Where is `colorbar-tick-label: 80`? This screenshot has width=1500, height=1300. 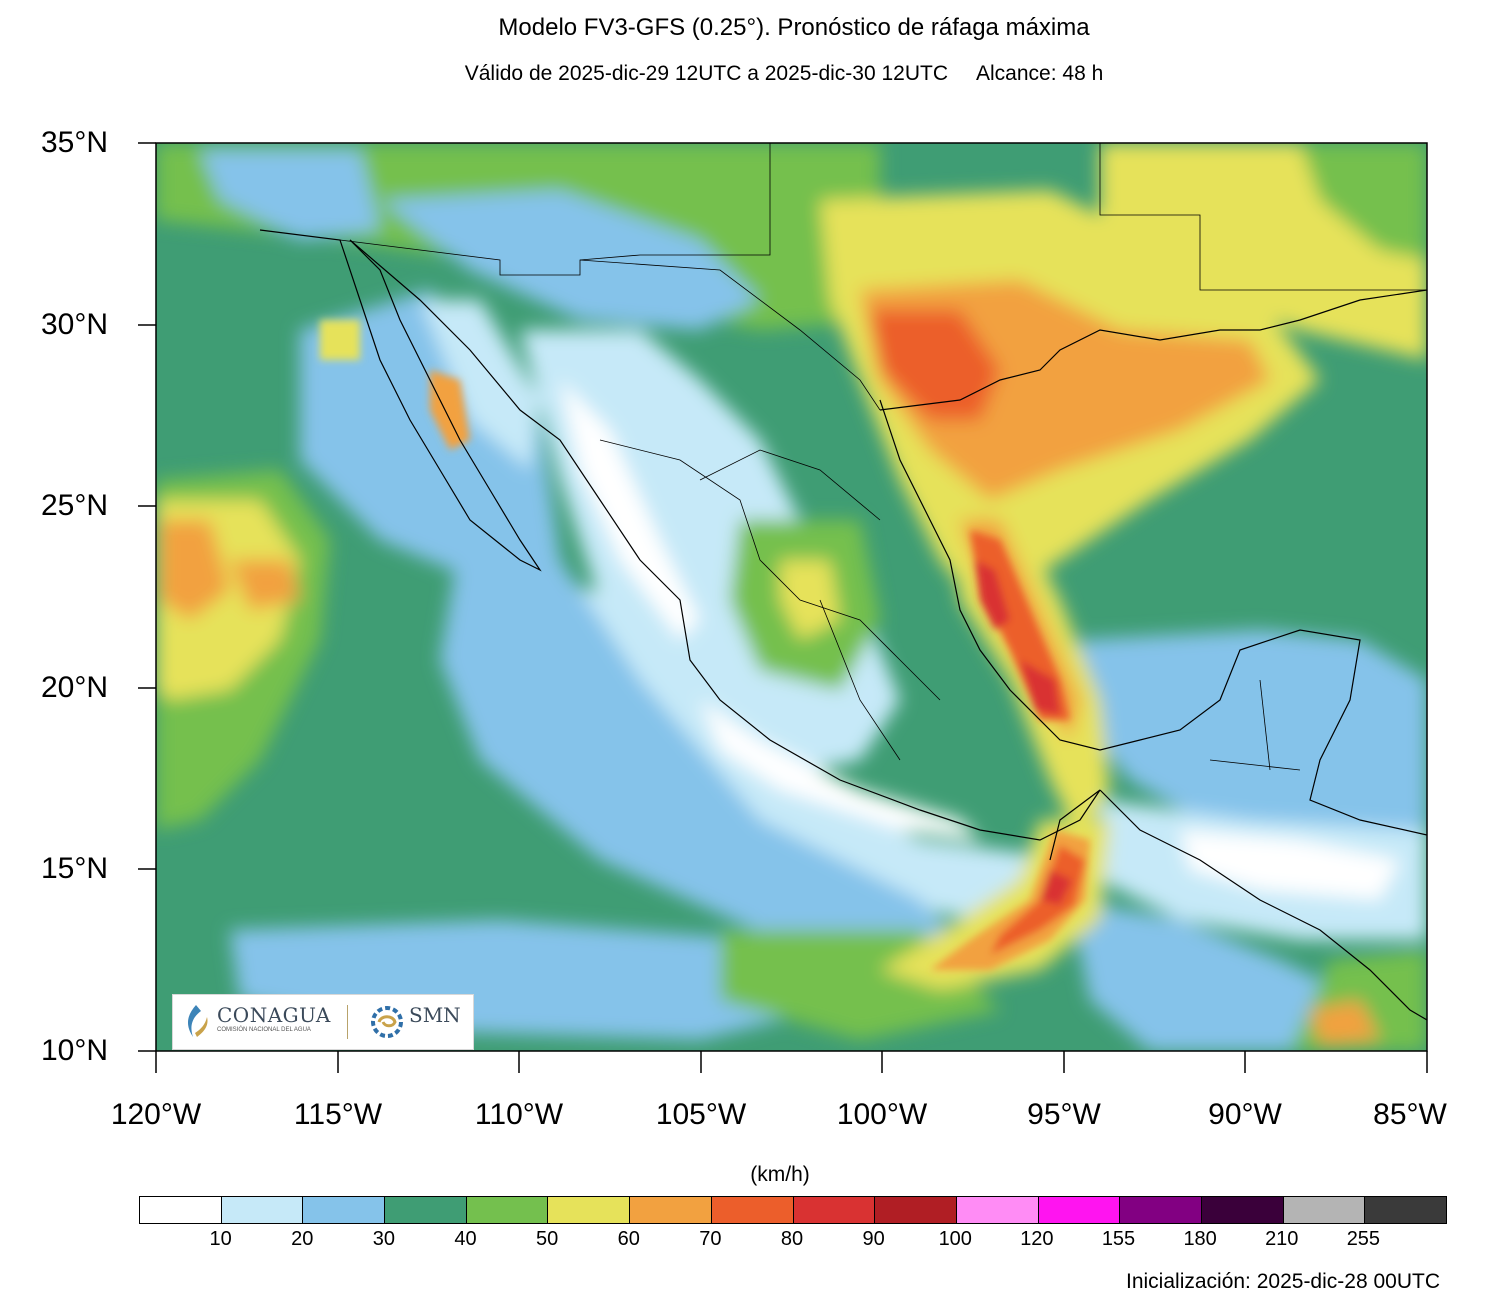 colorbar-tick-label: 80 is located at coordinates (792, 1239).